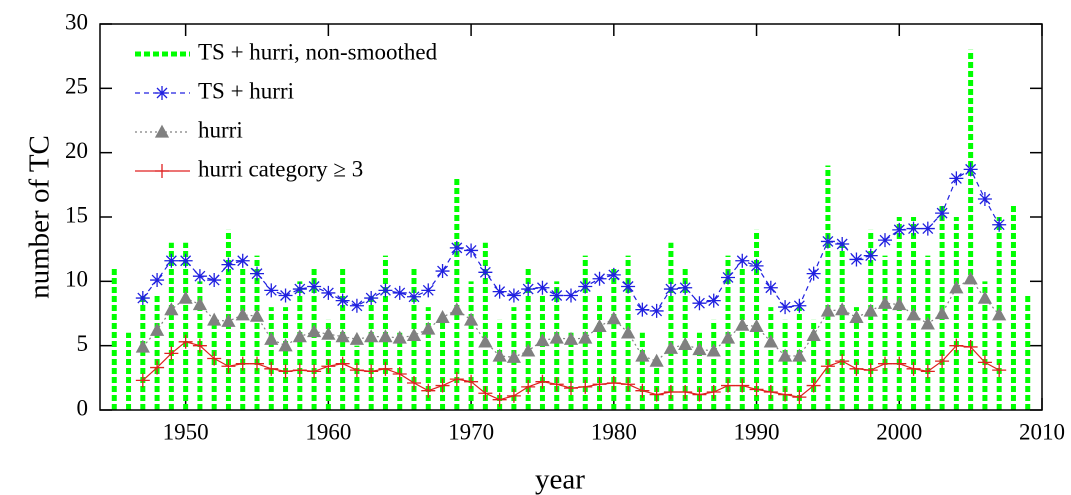  Describe the element at coordinates (318, 51) in the screenshot. I see `legend-label: TS + hurri, non-smoothed` at that location.